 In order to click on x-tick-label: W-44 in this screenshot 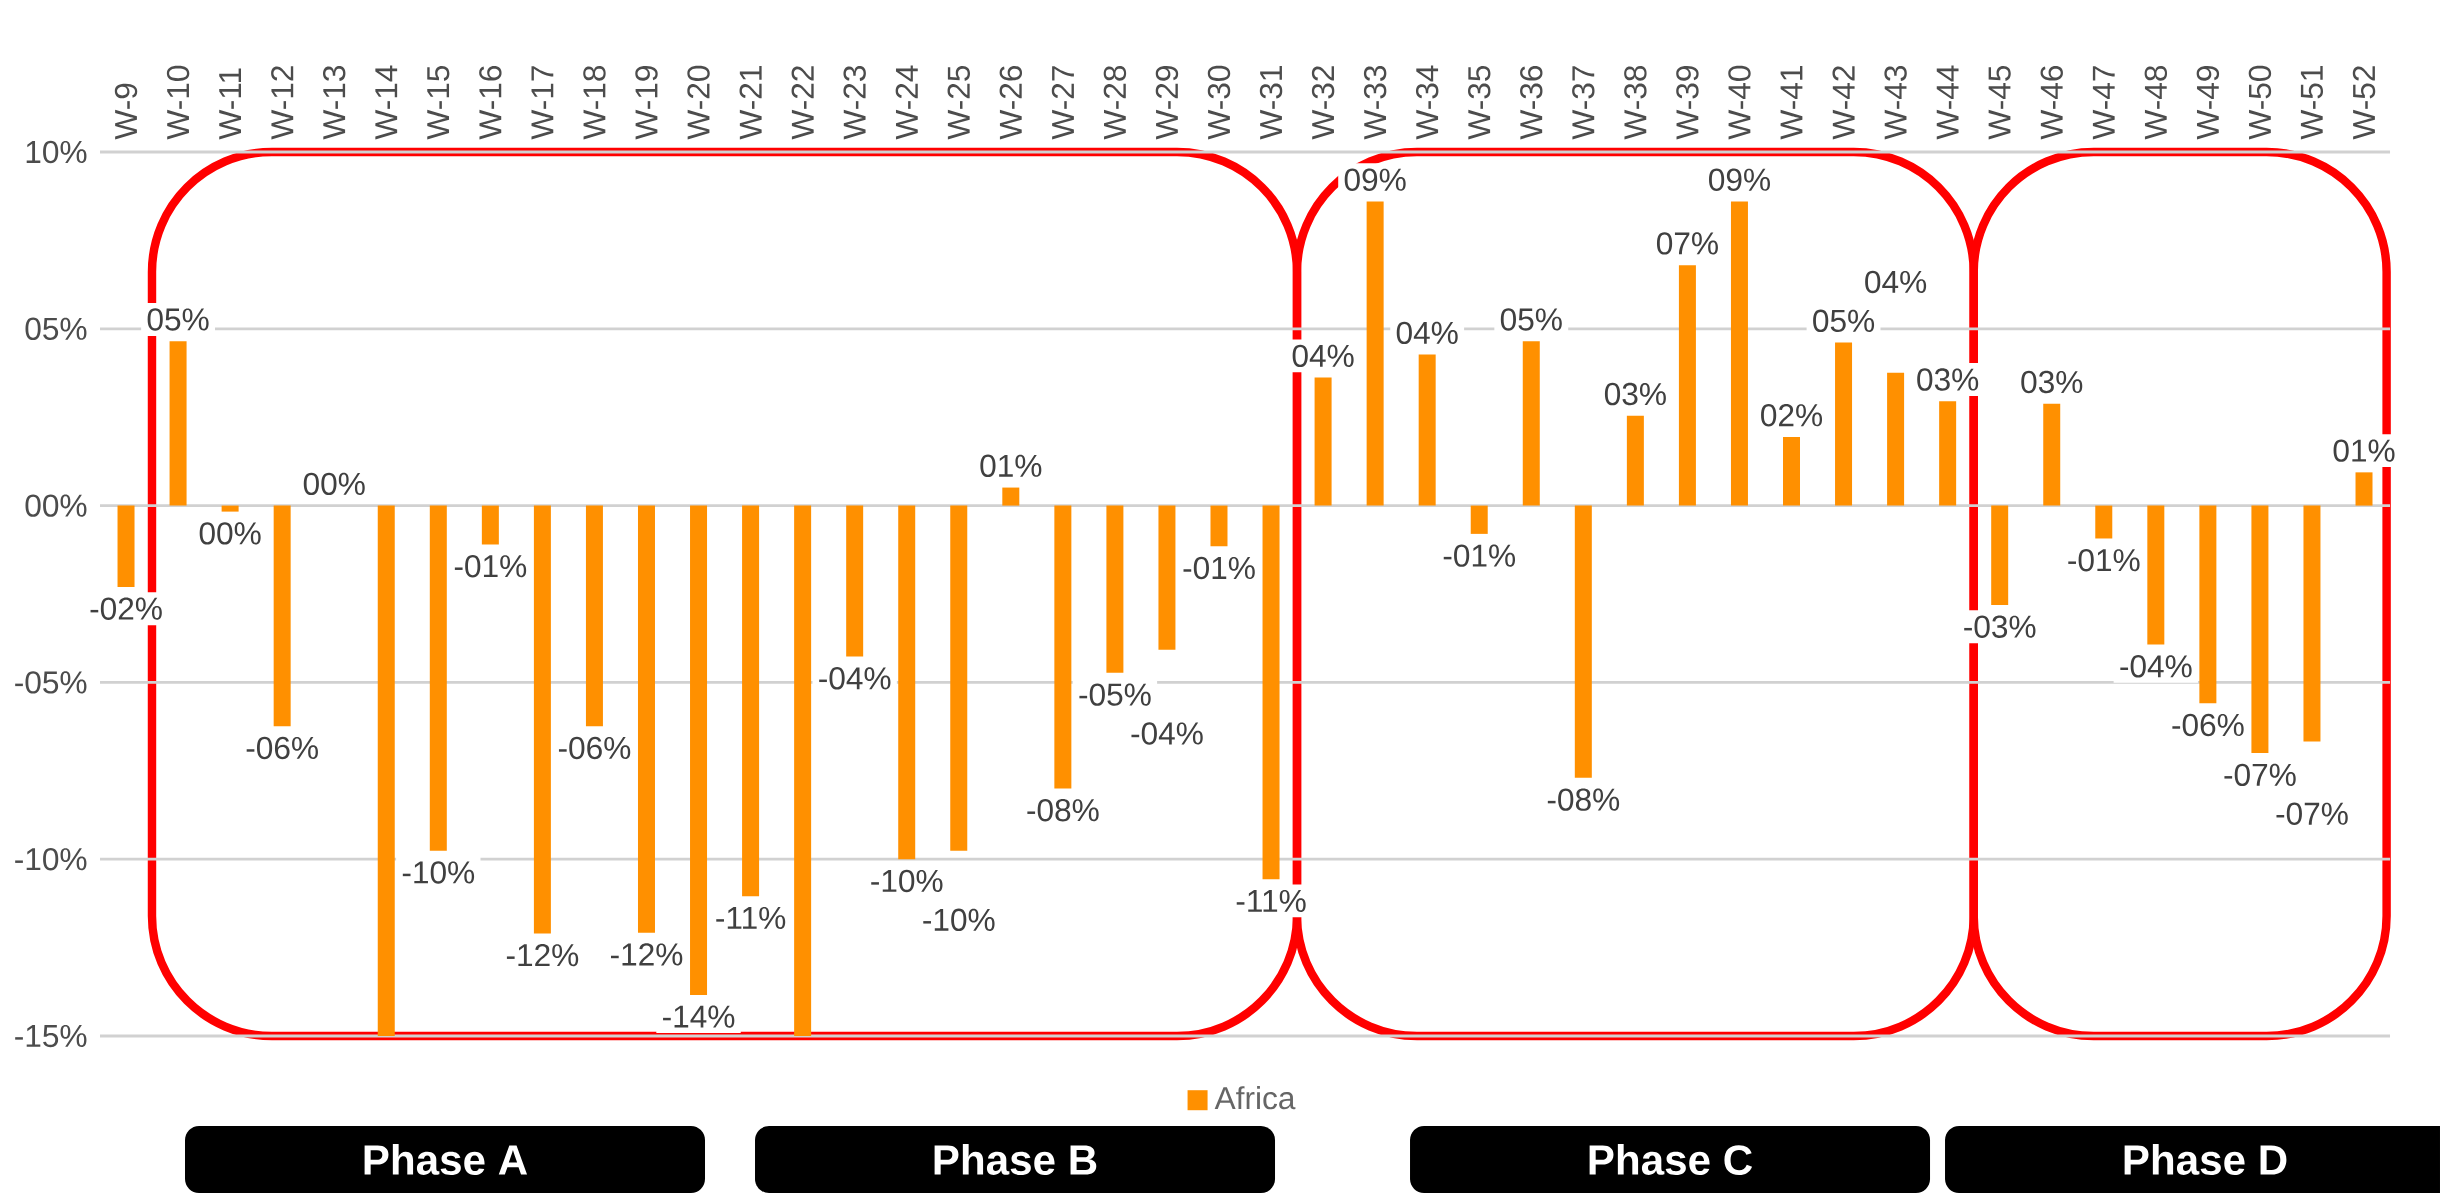, I will do `click(1947, 102)`.